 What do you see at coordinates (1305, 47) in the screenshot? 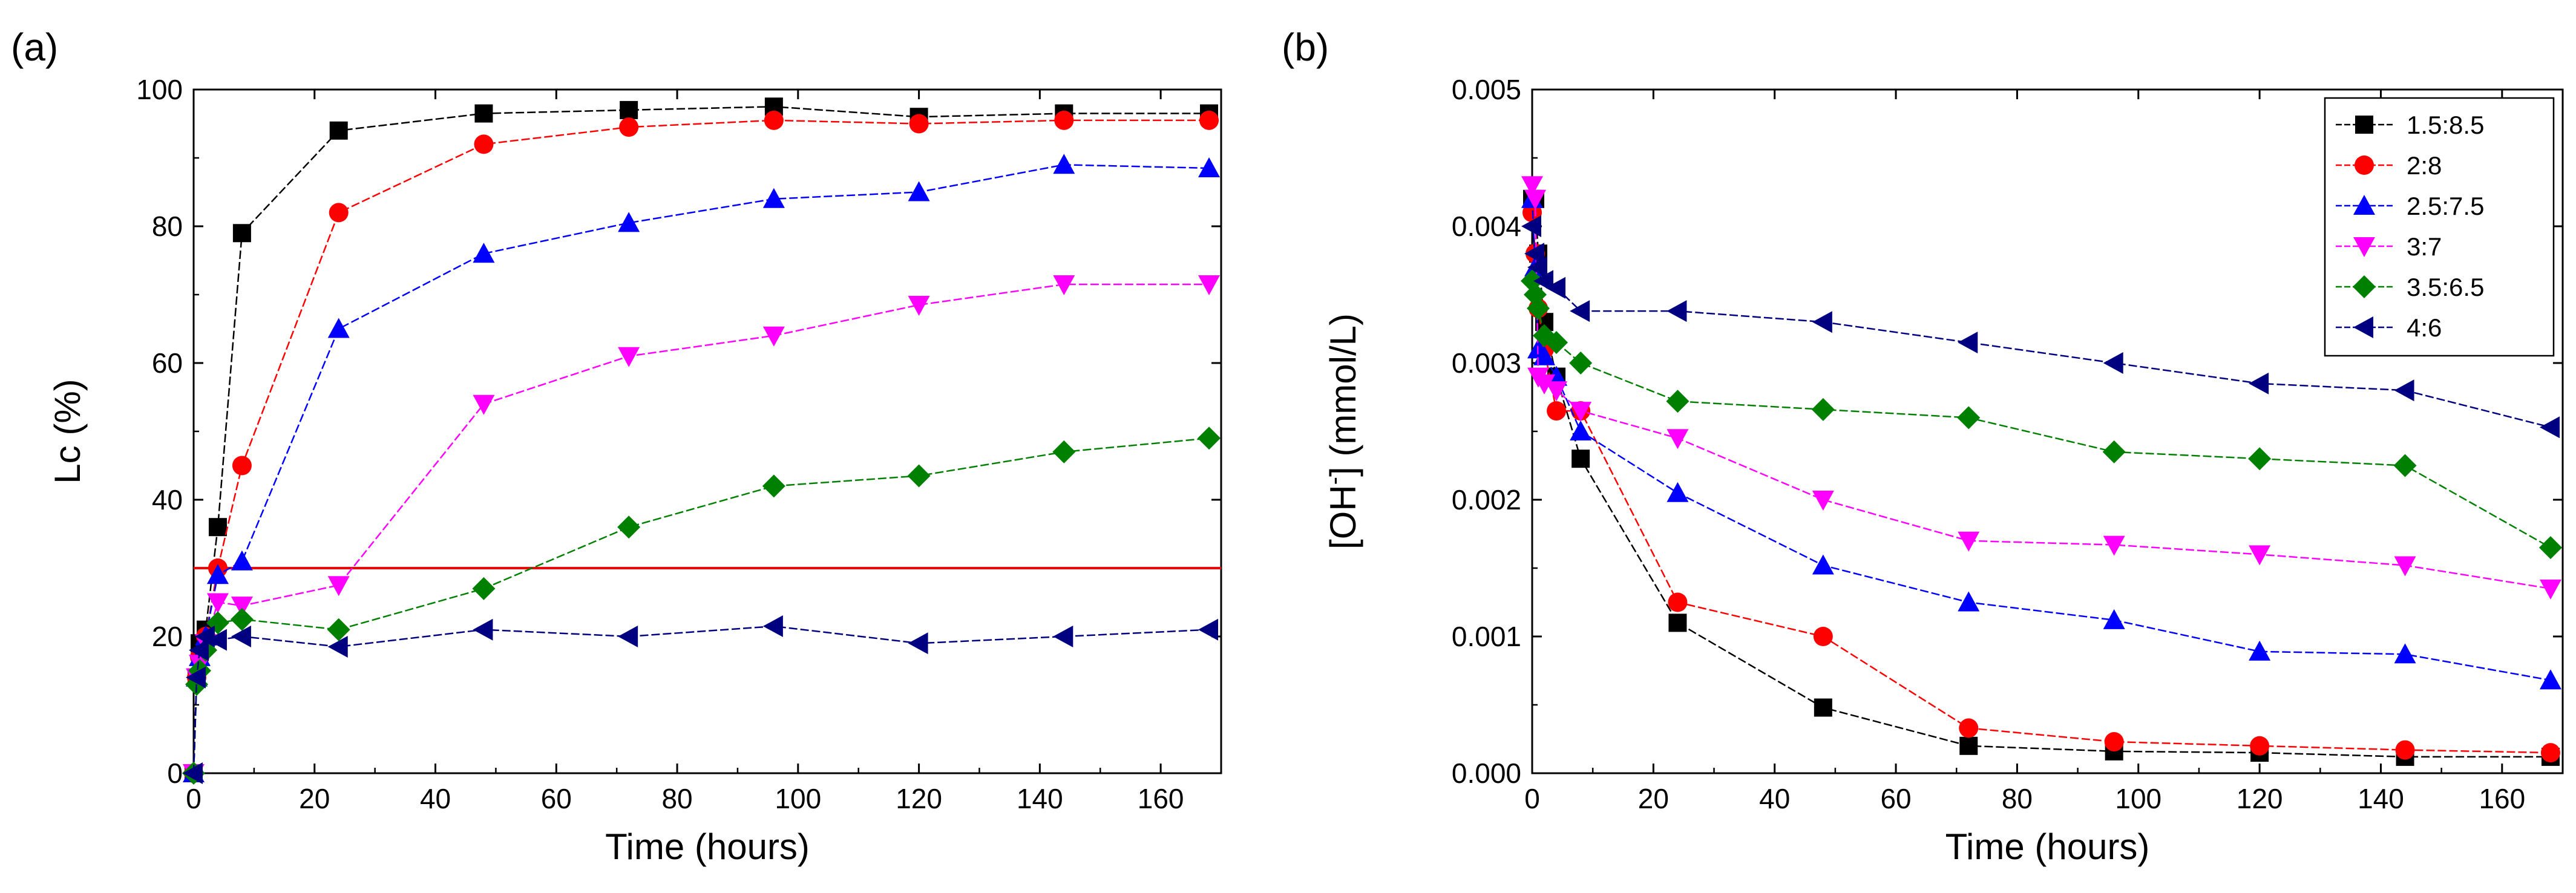
I see `panel-label: (b)` at bounding box center [1305, 47].